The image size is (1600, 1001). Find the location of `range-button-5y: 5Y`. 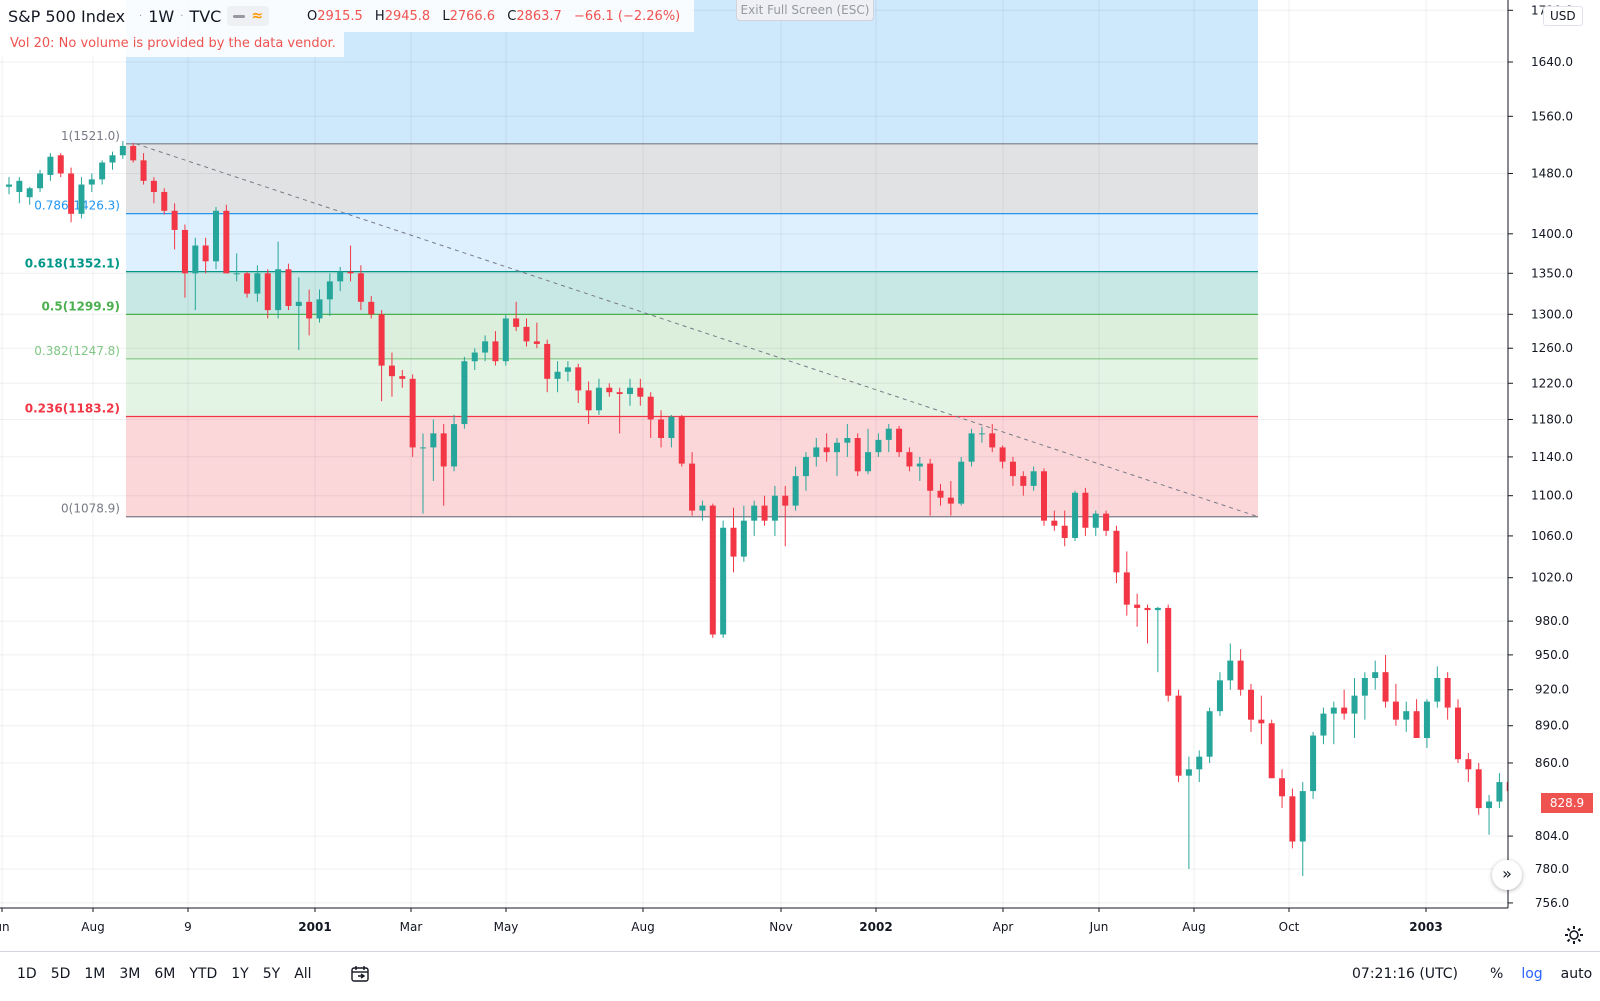

range-button-5y: 5Y is located at coordinates (271, 974).